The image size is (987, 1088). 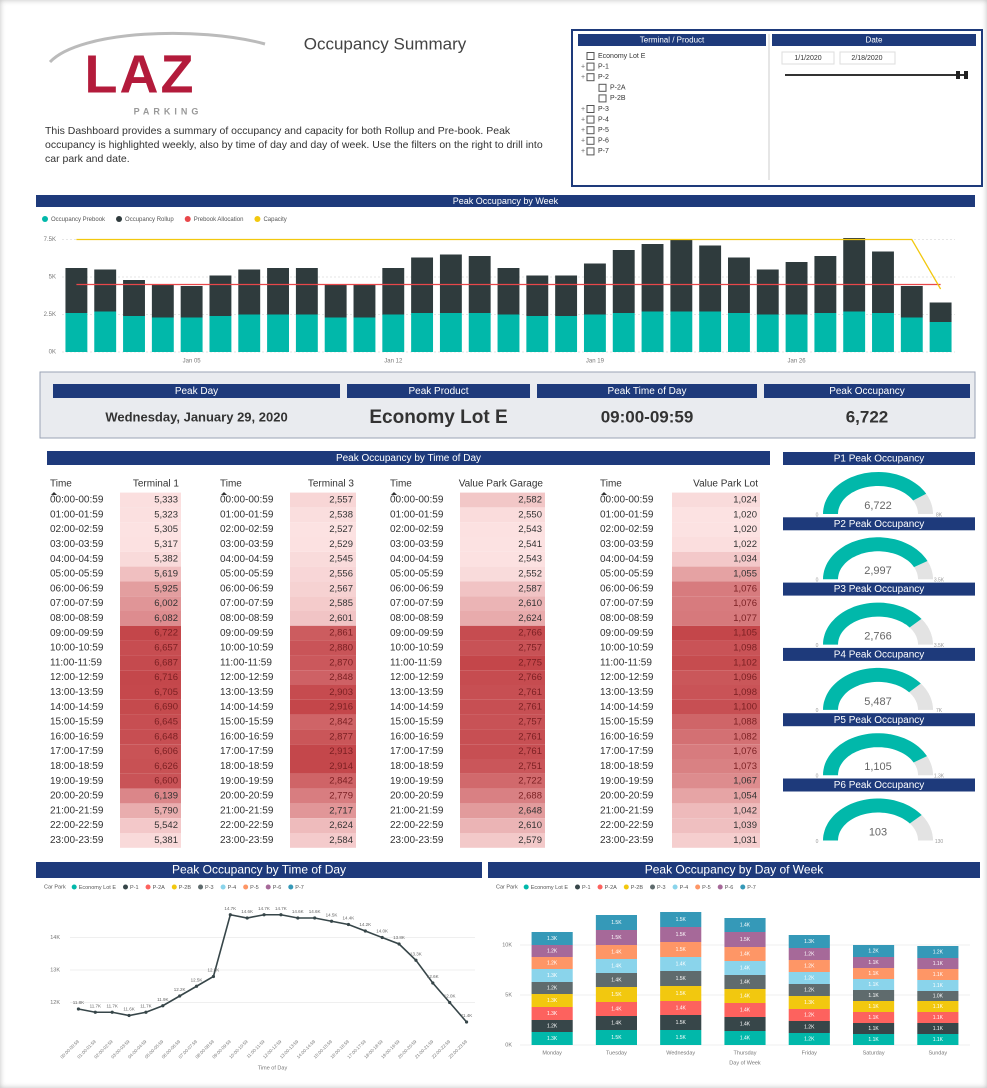 I want to click on time-cell: 02:00-02:59, so click(x=417, y=529).